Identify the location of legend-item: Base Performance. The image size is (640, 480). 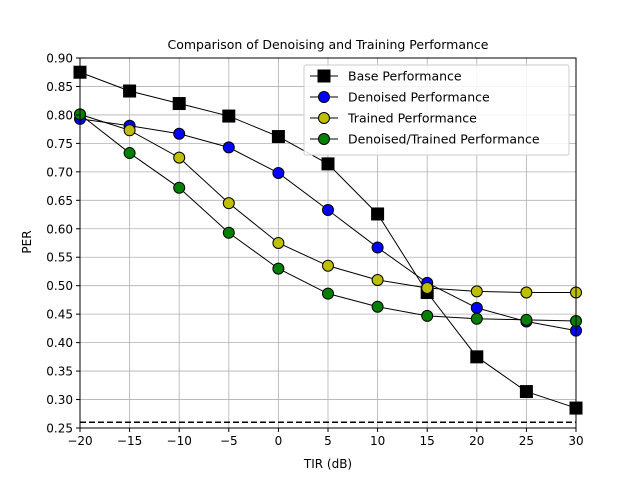
(386, 76).